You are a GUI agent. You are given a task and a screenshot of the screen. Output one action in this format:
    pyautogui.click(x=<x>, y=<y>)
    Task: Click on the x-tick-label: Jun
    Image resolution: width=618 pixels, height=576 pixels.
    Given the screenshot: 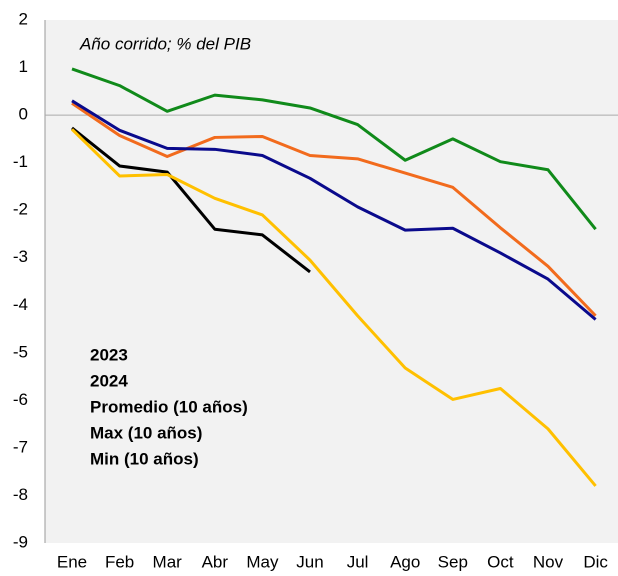 What is the action you would take?
    pyautogui.click(x=309, y=561)
    